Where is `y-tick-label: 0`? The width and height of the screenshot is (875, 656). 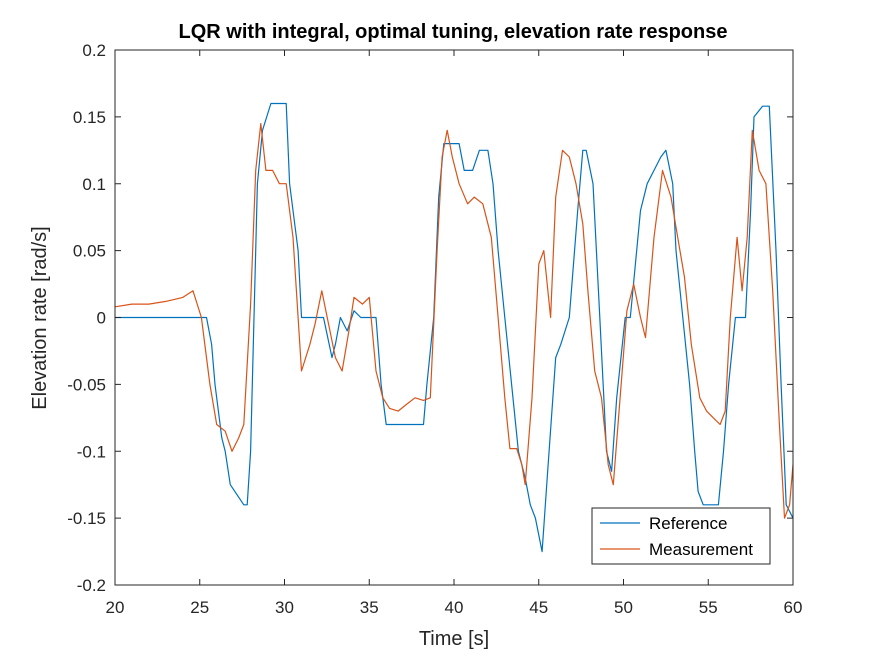
y-tick-label: 0 is located at coordinates (101, 318).